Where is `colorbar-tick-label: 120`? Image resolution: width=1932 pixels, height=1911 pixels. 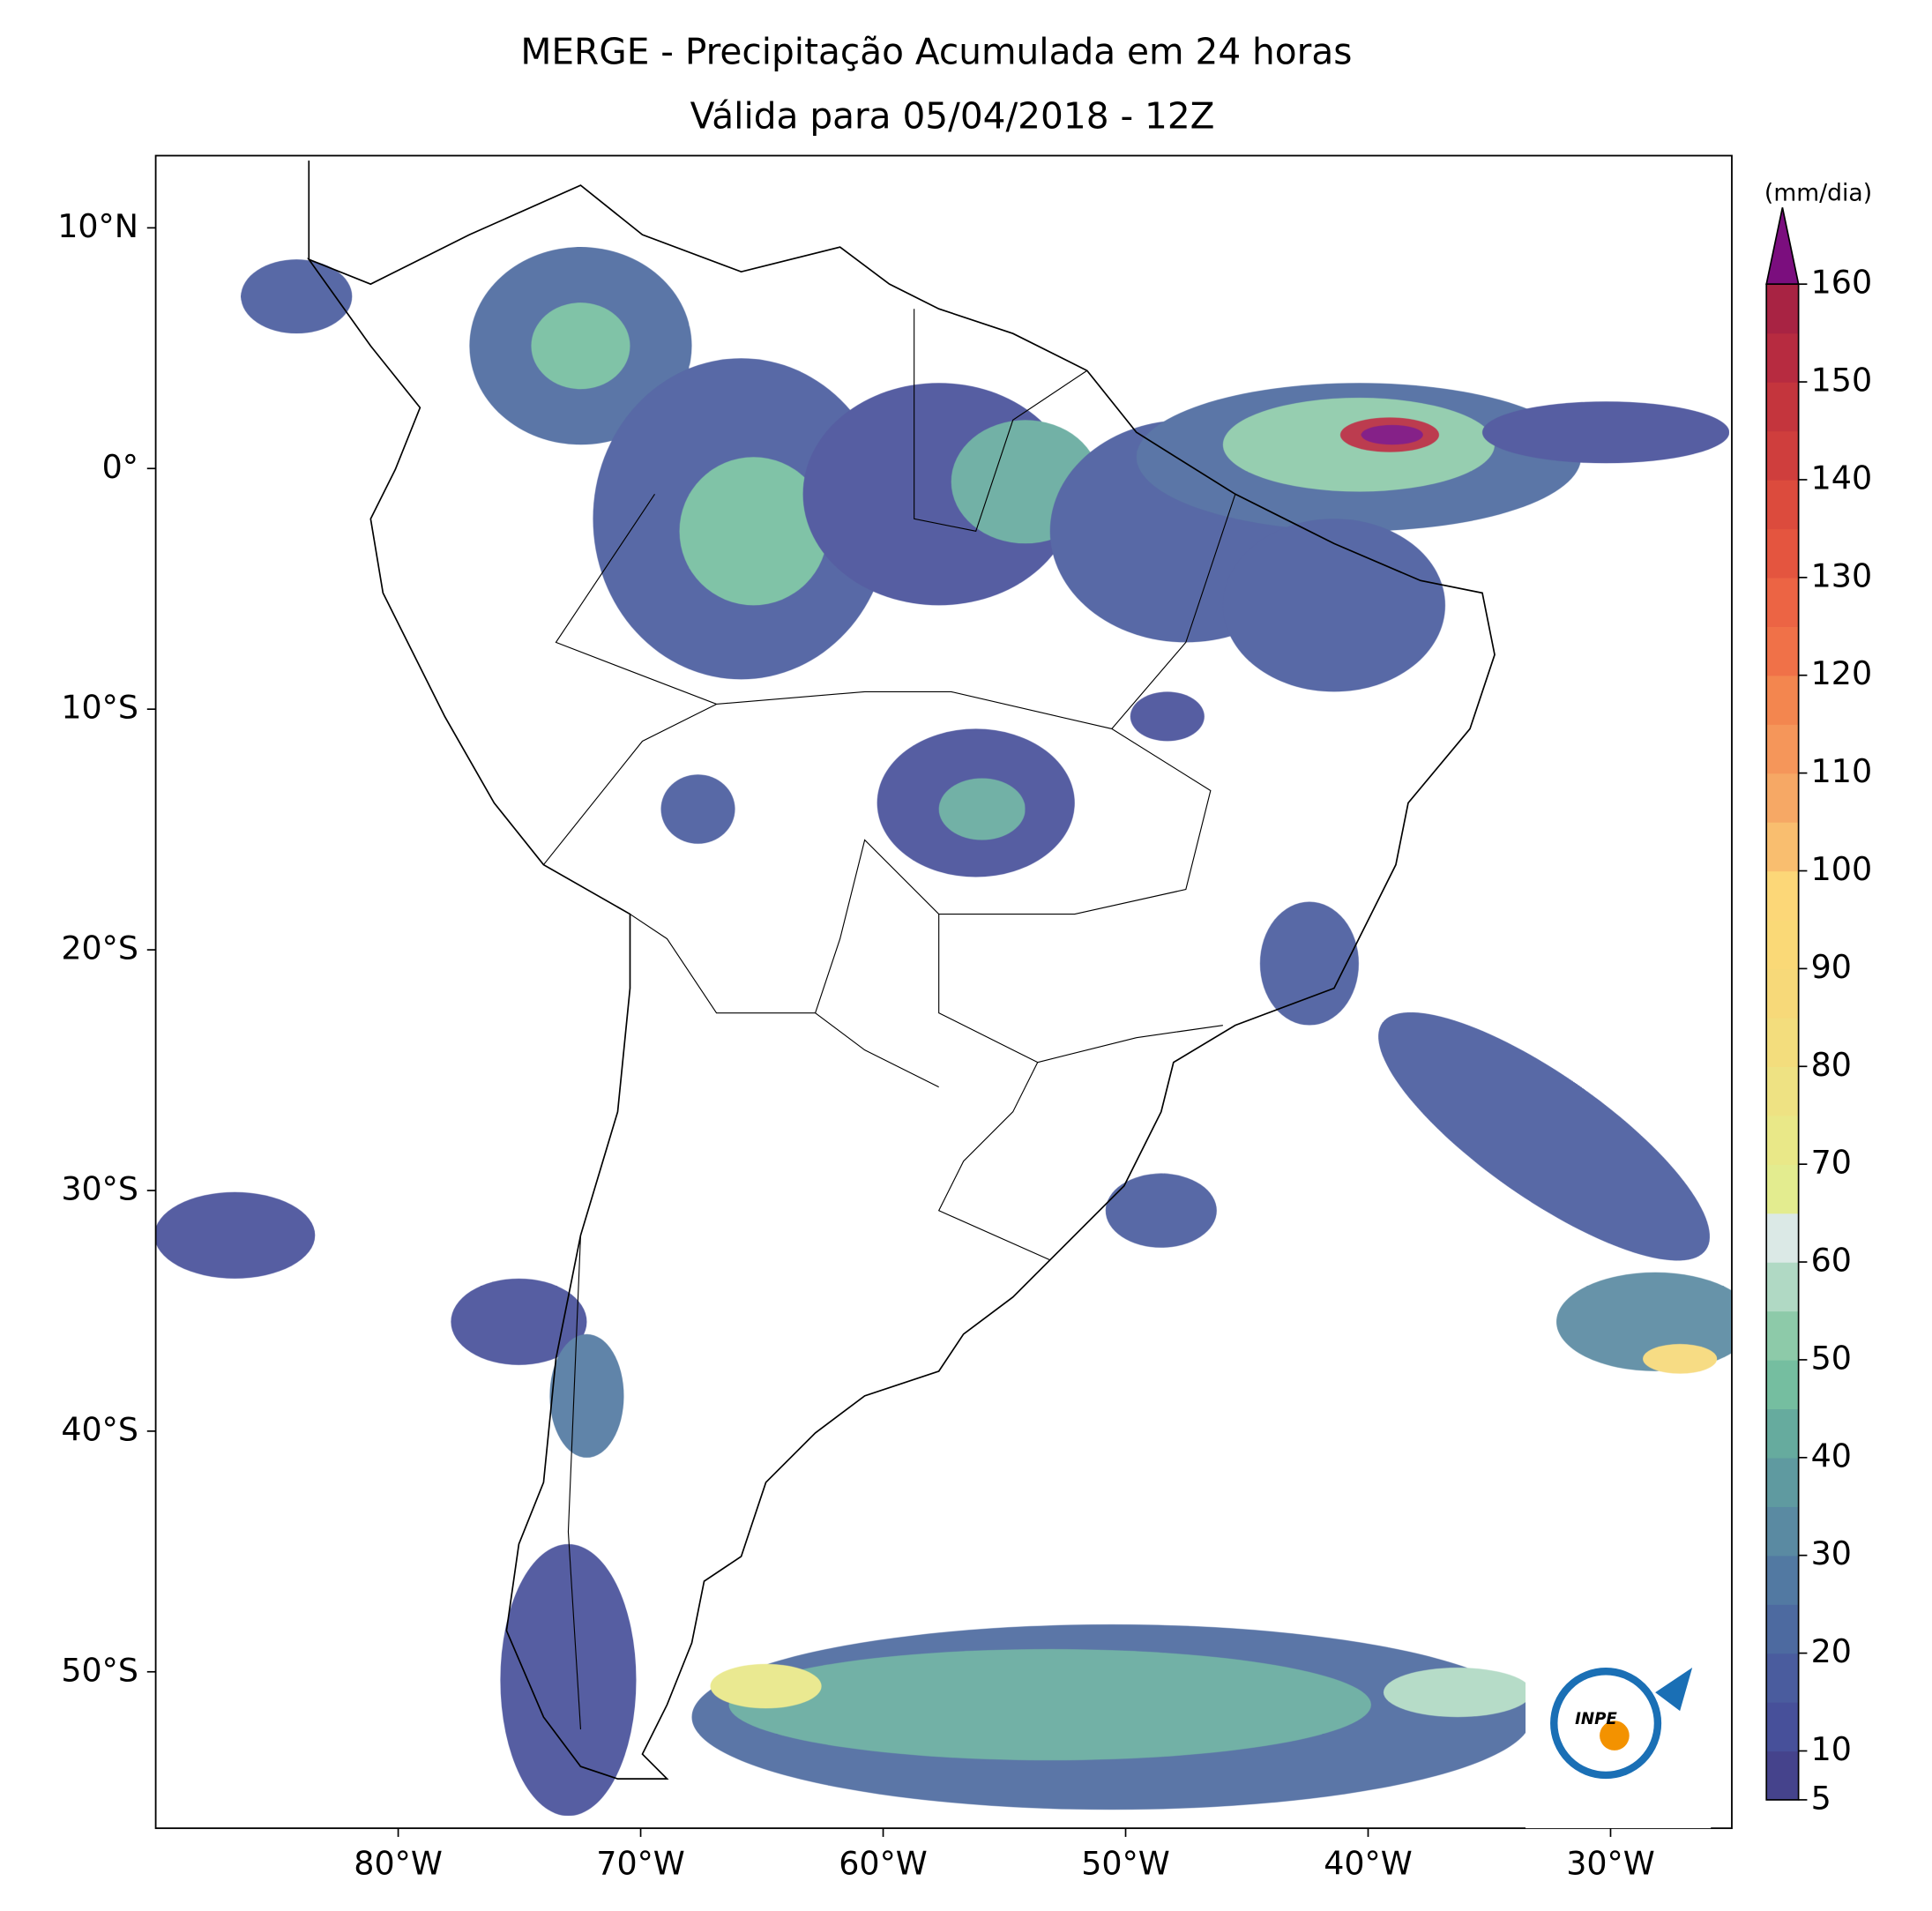 colorbar-tick-label: 120 is located at coordinates (1842, 673).